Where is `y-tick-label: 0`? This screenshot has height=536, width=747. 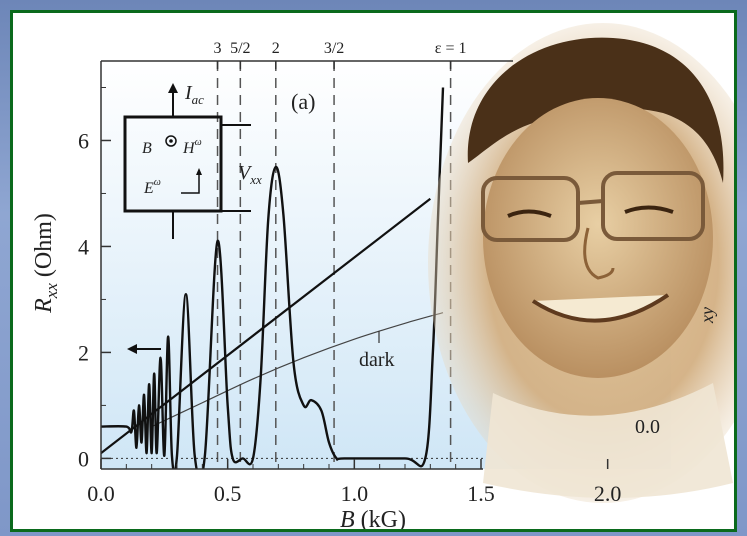
y-tick-label: 0 is located at coordinates (83, 458).